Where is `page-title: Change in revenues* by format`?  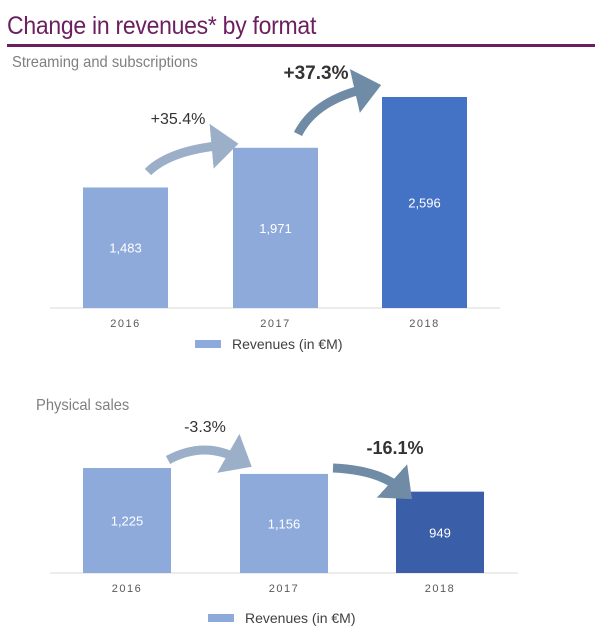 page-title: Change in revenues* by format is located at coordinates (162, 26).